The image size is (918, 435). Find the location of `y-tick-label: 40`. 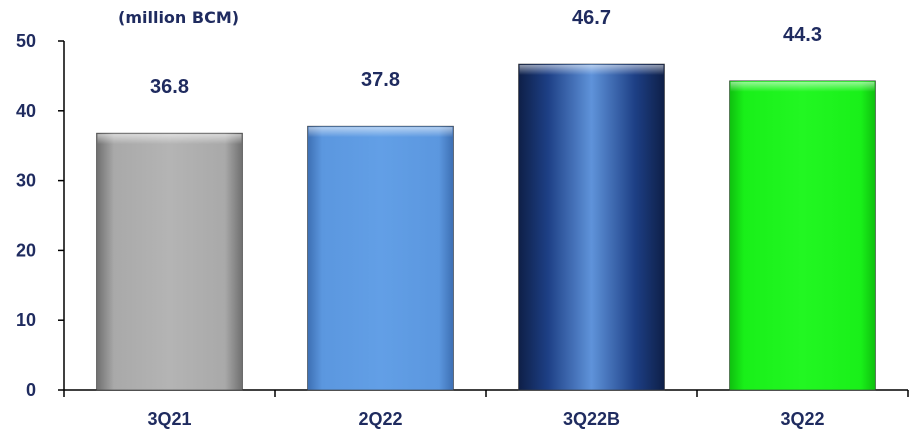

y-tick-label: 40 is located at coordinates (26, 111).